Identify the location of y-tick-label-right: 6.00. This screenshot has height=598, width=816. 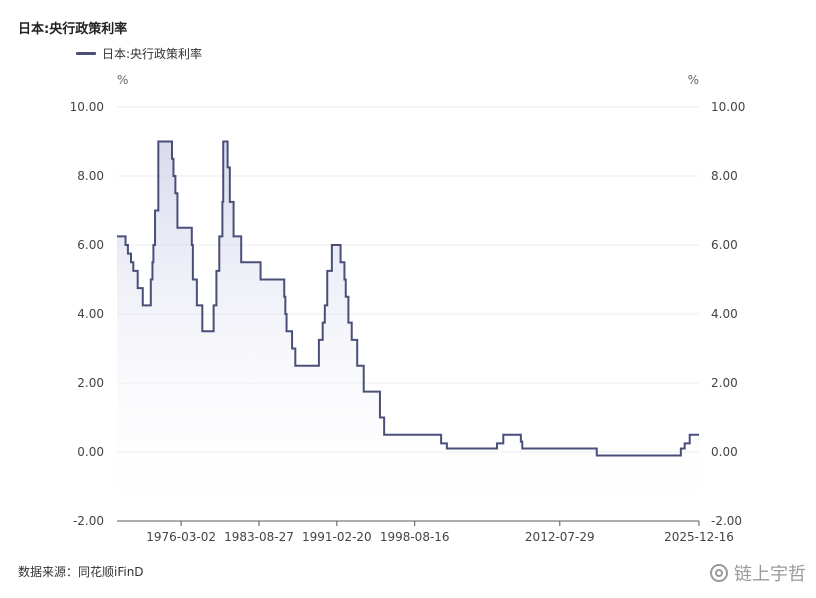
(724, 245).